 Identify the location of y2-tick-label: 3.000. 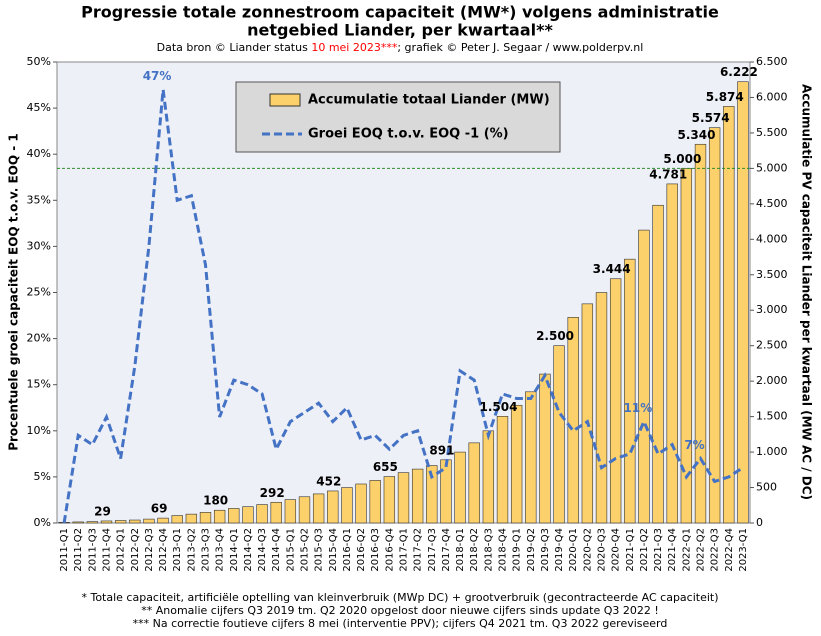
(772, 309).